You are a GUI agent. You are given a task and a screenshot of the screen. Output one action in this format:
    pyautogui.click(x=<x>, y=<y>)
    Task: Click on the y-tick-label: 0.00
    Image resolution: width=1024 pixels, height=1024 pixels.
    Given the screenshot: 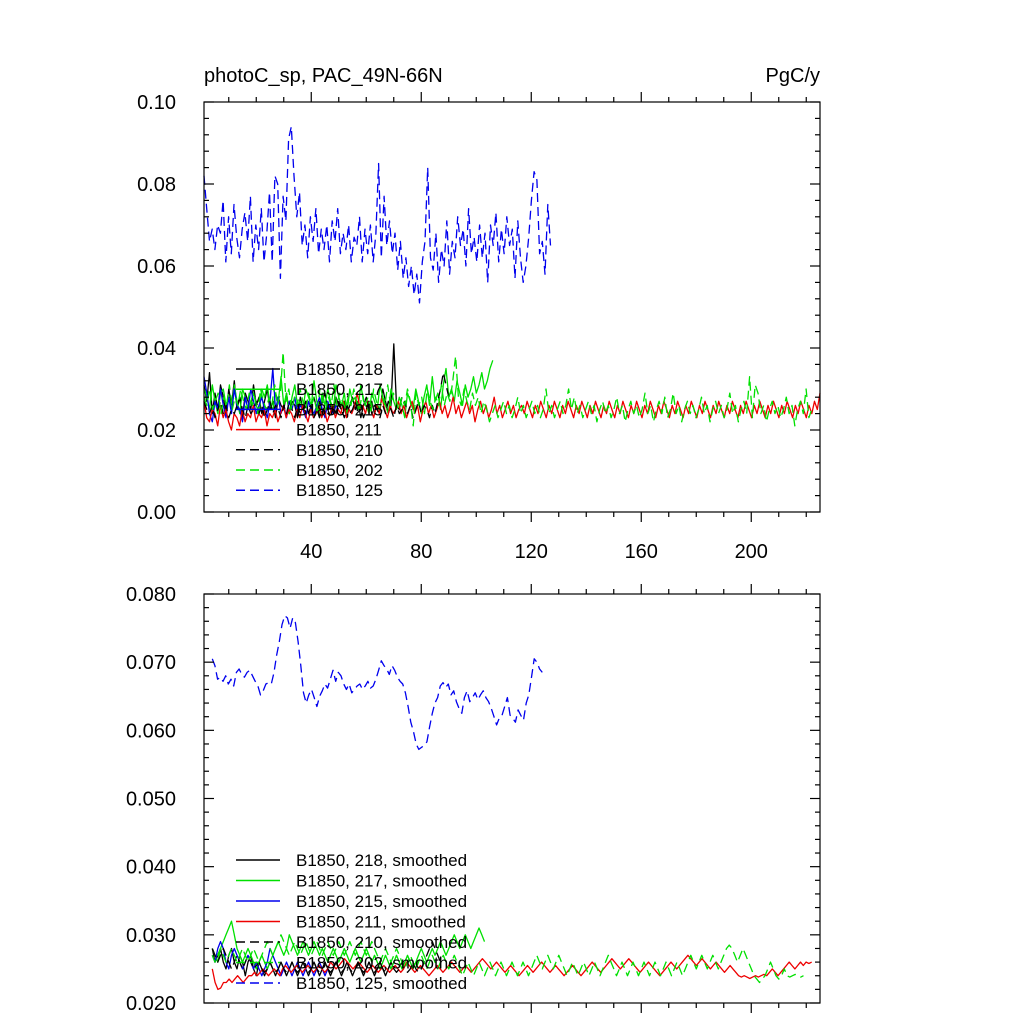 What is the action you would take?
    pyautogui.click(x=156, y=513)
    